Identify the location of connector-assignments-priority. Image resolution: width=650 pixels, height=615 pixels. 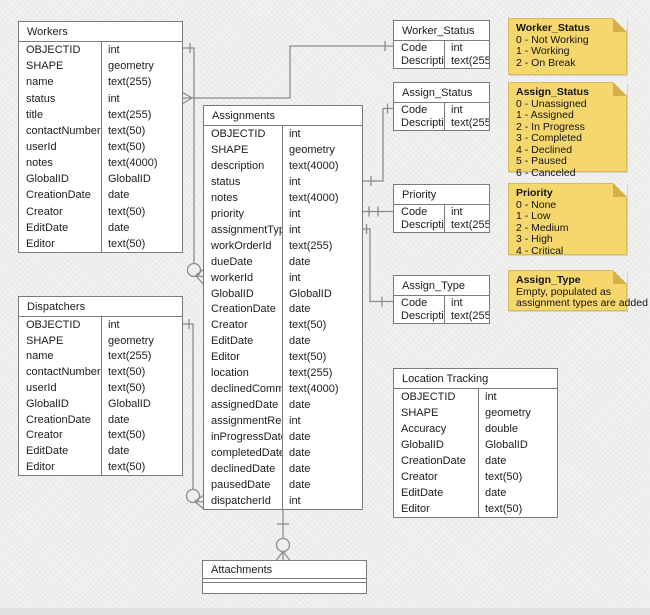
(378, 212).